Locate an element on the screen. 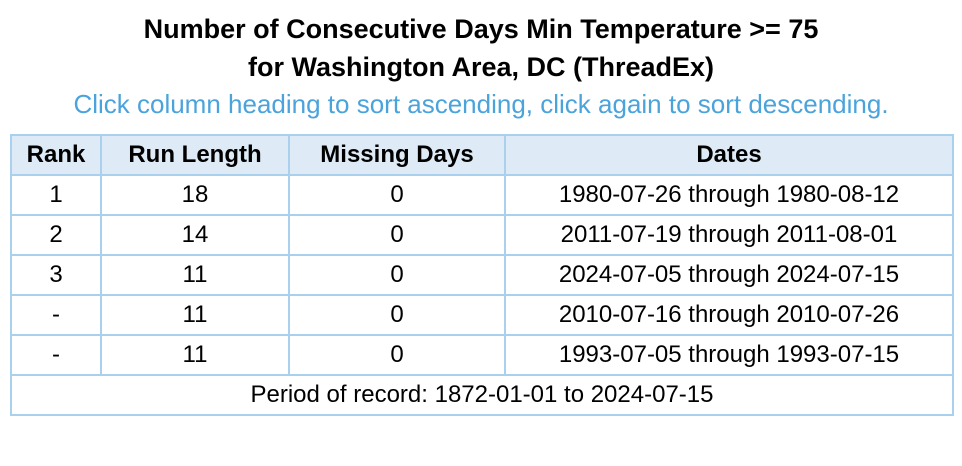  column-heading: Dates is located at coordinates (729, 155).